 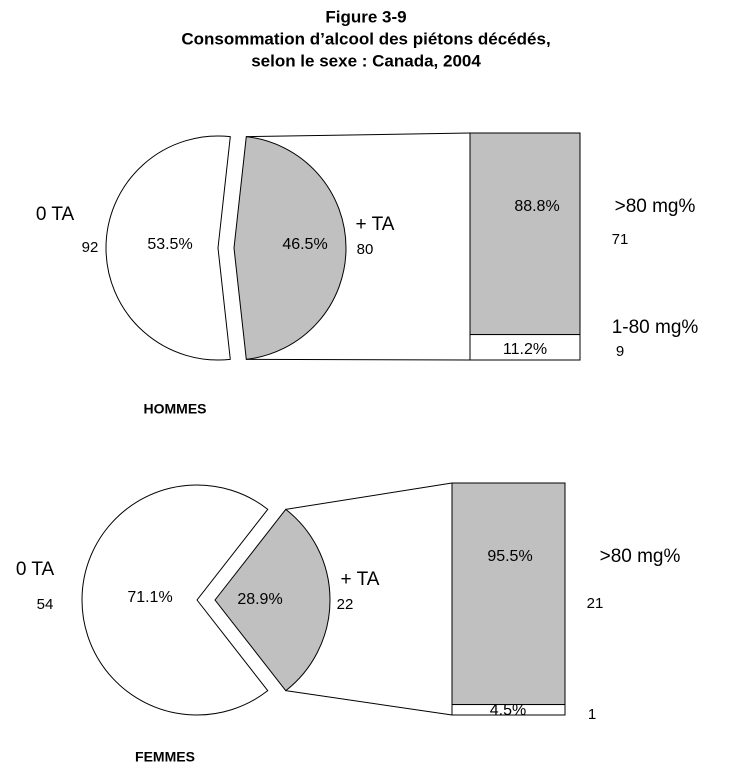 I want to click on bar-count-label: 9, so click(x=620, y=351).